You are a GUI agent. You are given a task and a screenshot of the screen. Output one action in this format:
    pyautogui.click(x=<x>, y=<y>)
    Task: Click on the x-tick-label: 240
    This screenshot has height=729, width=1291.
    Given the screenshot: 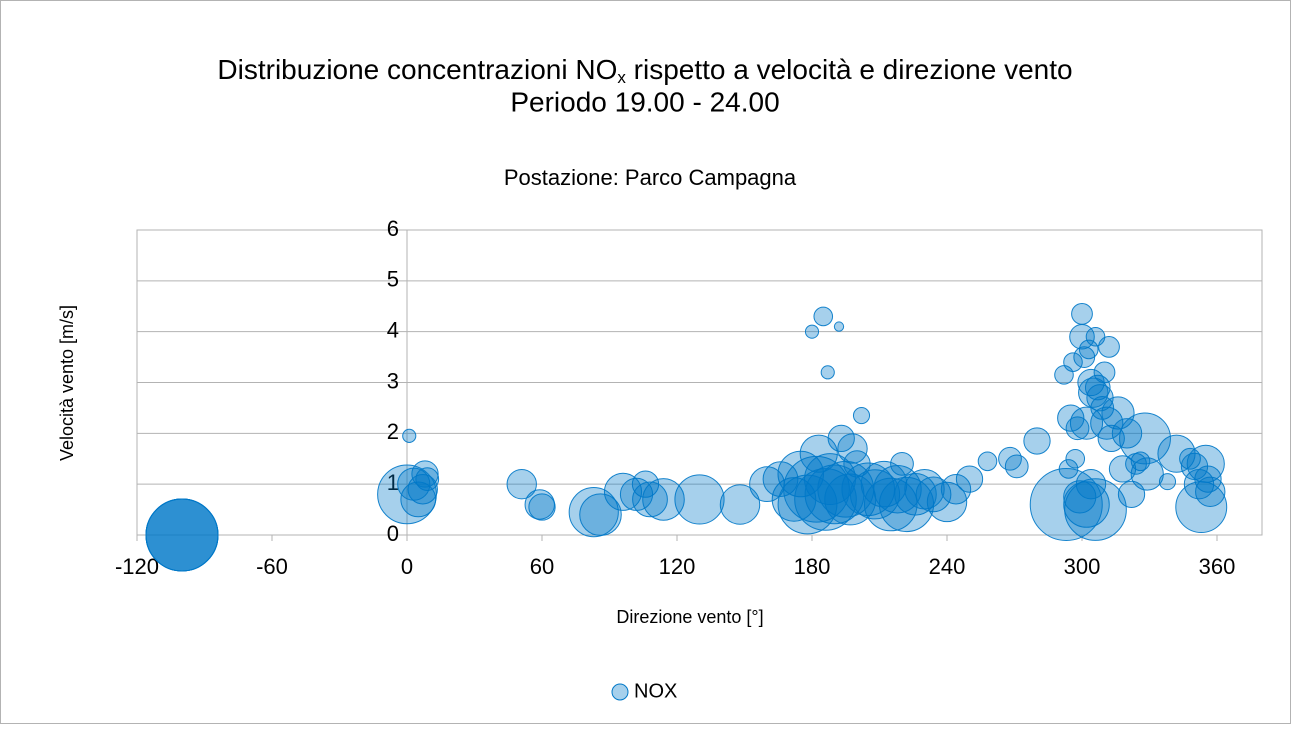 What is the action you would take?
    pyautogui.click(x=947, y=566)
    